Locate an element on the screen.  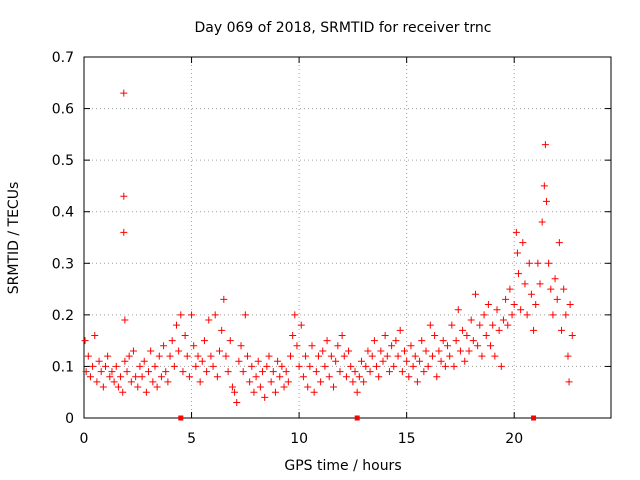
x-tick-label: 10 is located at coordinates (299, 439).